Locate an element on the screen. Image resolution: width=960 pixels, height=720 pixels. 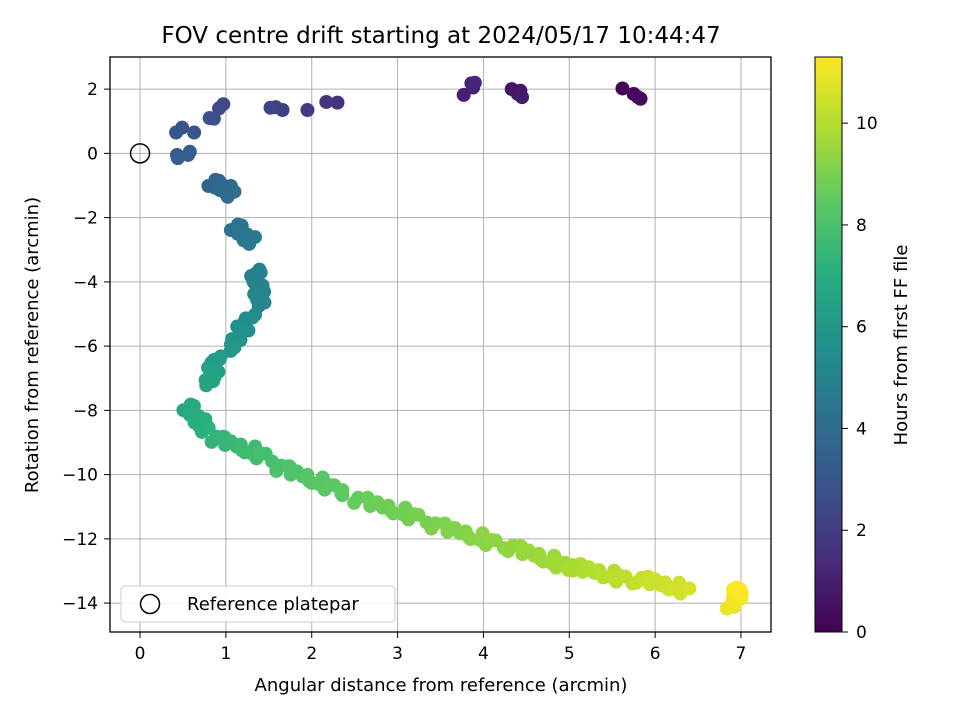
x-tick-label: 2 is located at coordinates (311, 654).